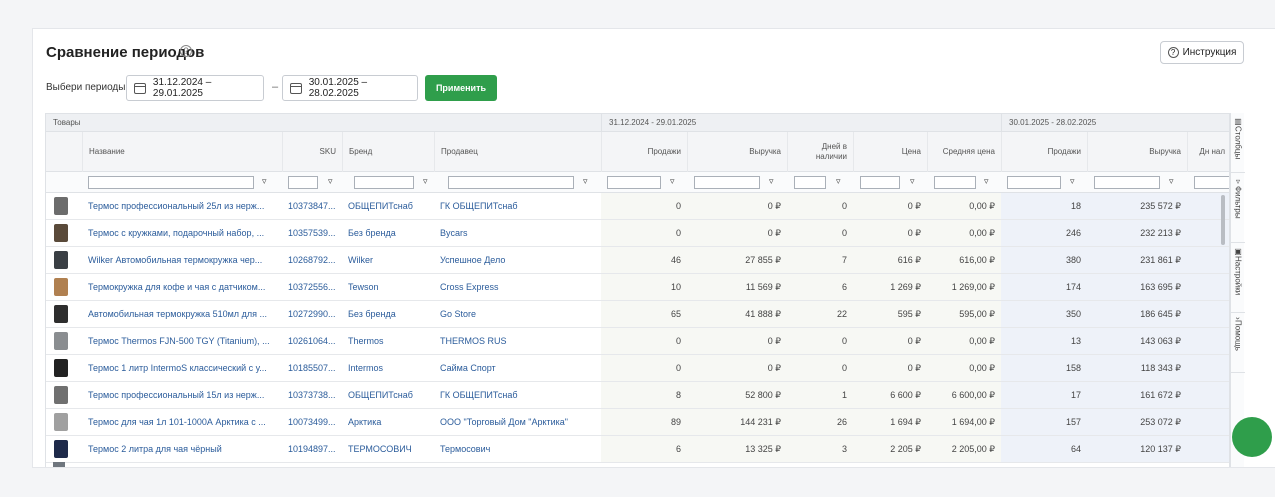  I want to click on instruction-button: ? Инструкция, so click(1202, 52).